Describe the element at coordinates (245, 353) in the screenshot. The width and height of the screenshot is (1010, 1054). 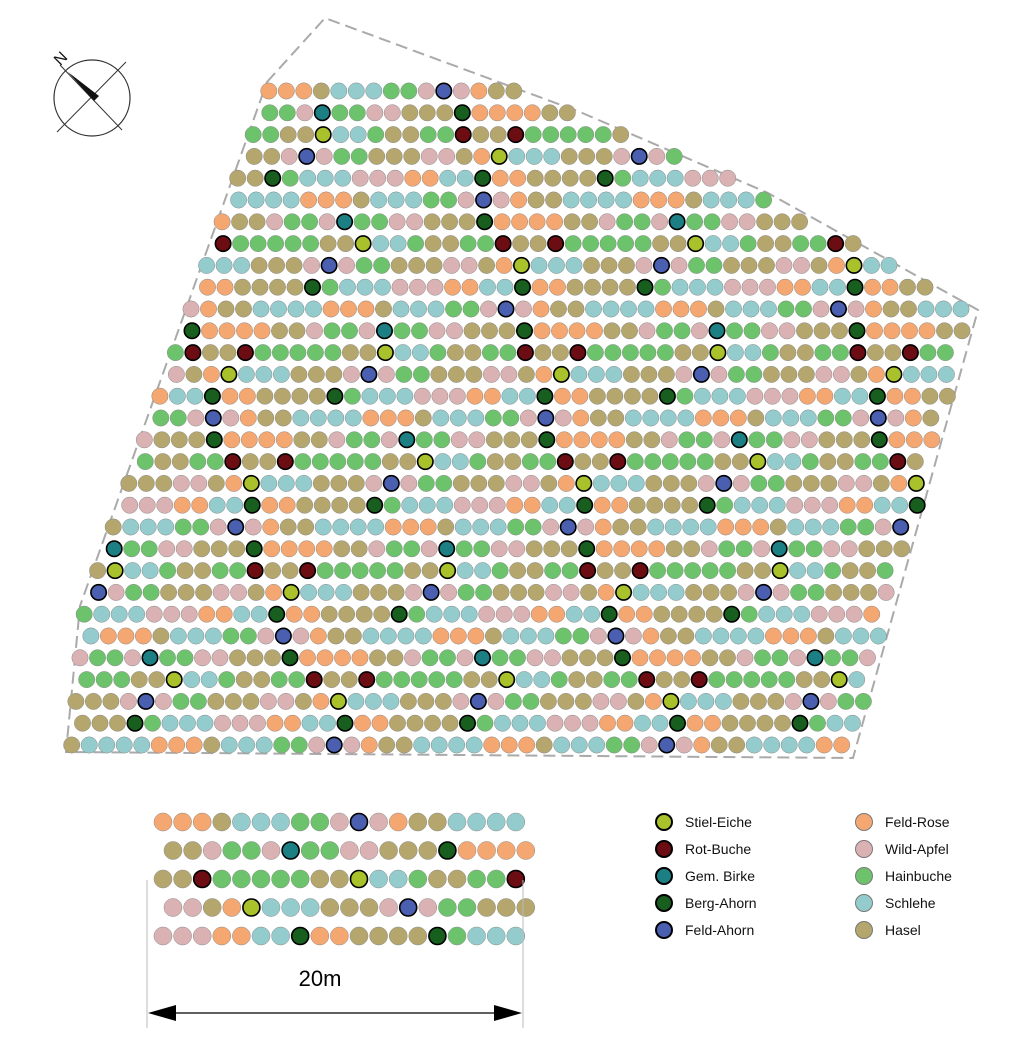
I see `plant-rot-buche` at that location.